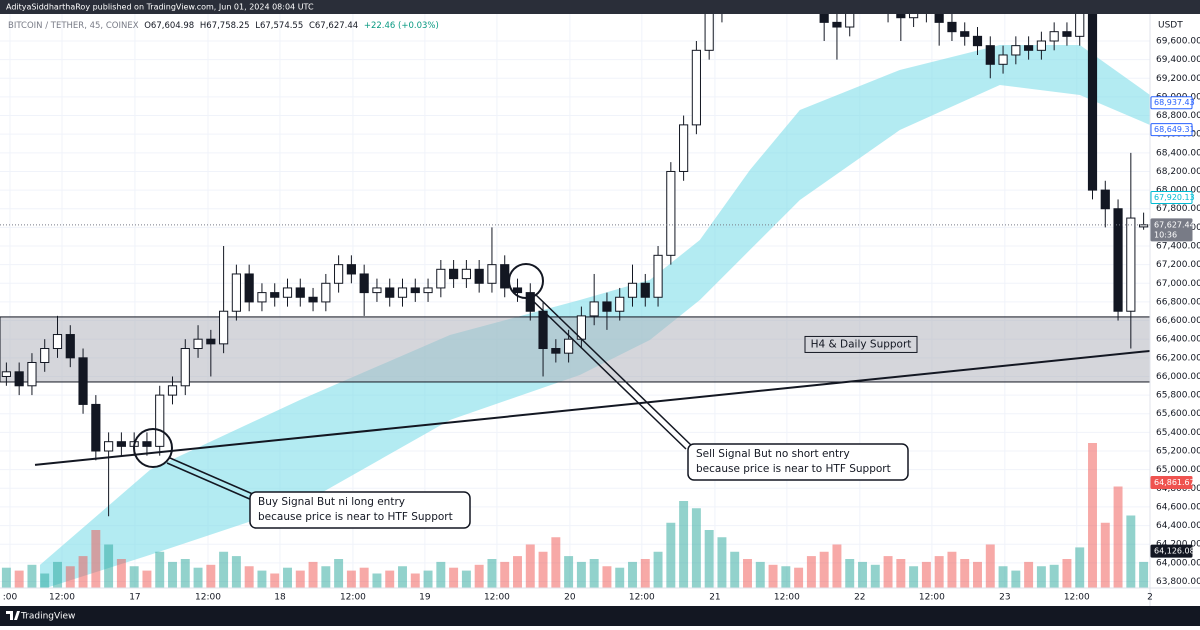  I want to click on currency: USDT, so click(1170, 26).